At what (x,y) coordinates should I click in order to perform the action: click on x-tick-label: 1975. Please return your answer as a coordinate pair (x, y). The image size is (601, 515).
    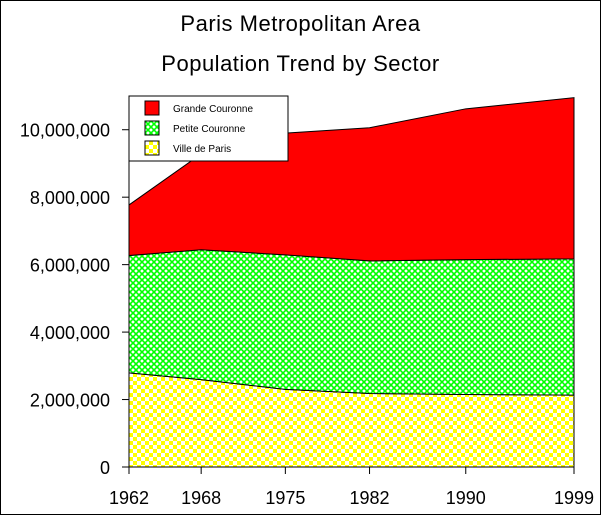
    Looking at the image, I should click on (285, 498).